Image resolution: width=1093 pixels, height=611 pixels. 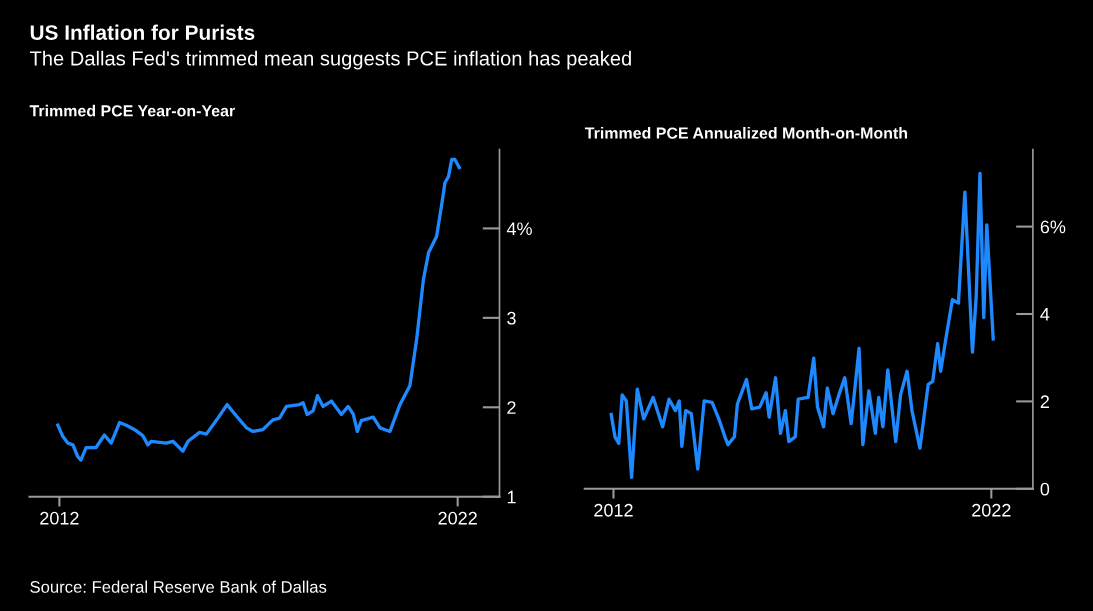 I want to click on y-tick-label: 4%, so click(x=519, y=229).